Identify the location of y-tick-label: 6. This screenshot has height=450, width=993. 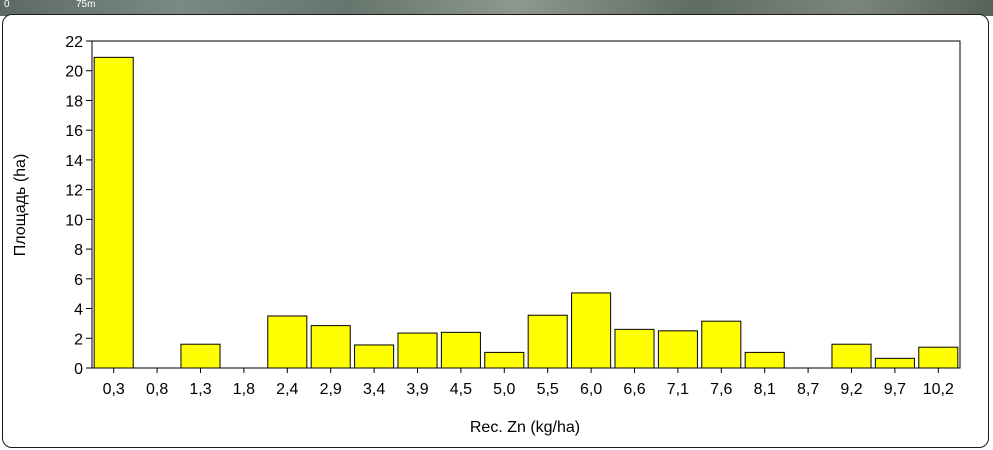
(78, 280).